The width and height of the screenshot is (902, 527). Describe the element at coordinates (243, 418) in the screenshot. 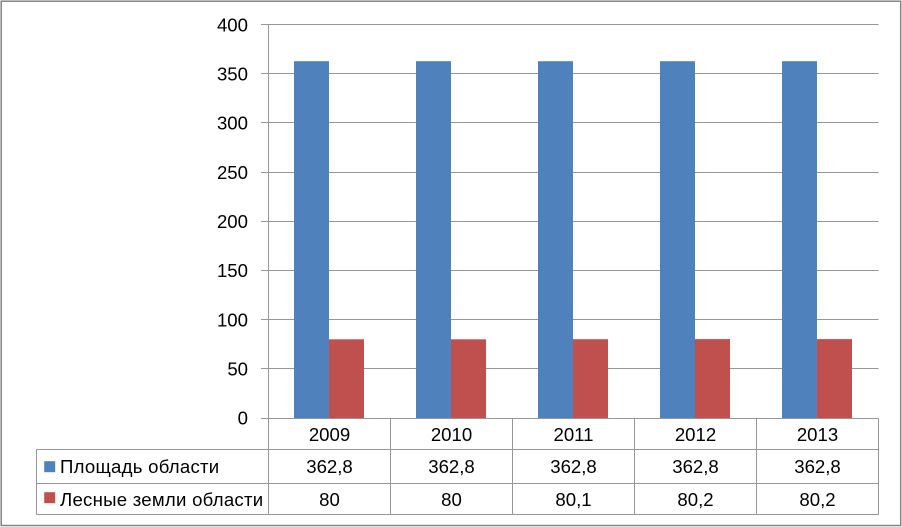

I see `svg-text: 0` at that location.